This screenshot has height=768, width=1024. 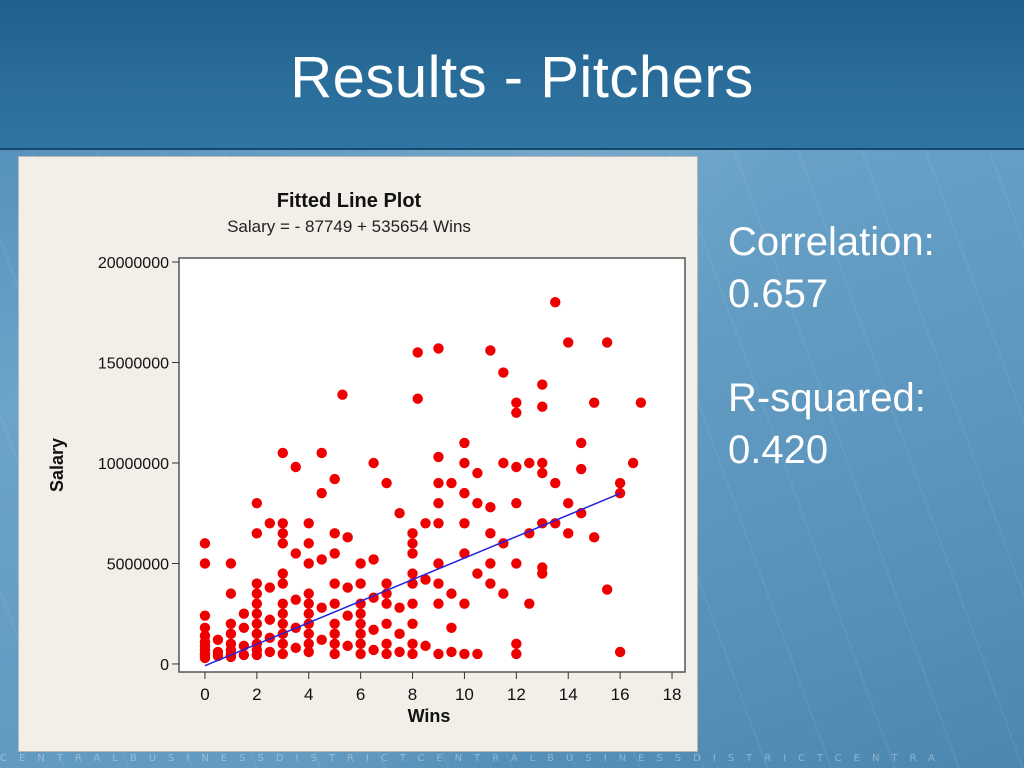 I want to click on slide-title: Results - Pitchers, so click(x=522, y=77).